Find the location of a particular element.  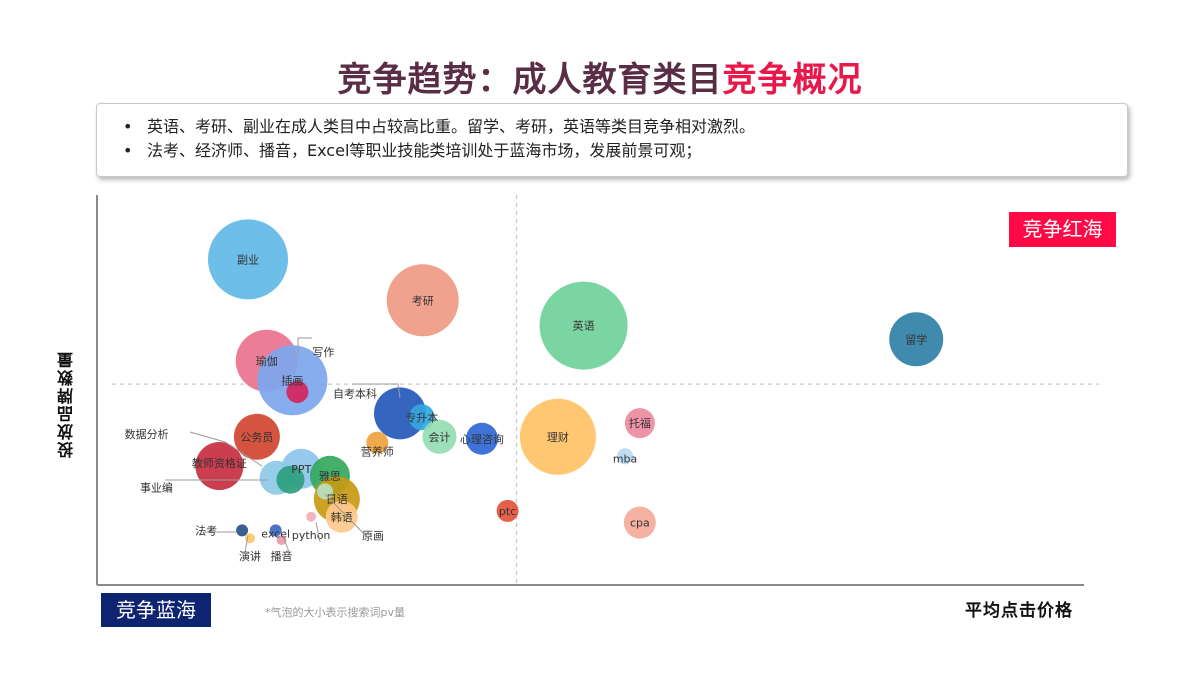

bubble-label: 心理咨询 is located at coordinates (482, 439).